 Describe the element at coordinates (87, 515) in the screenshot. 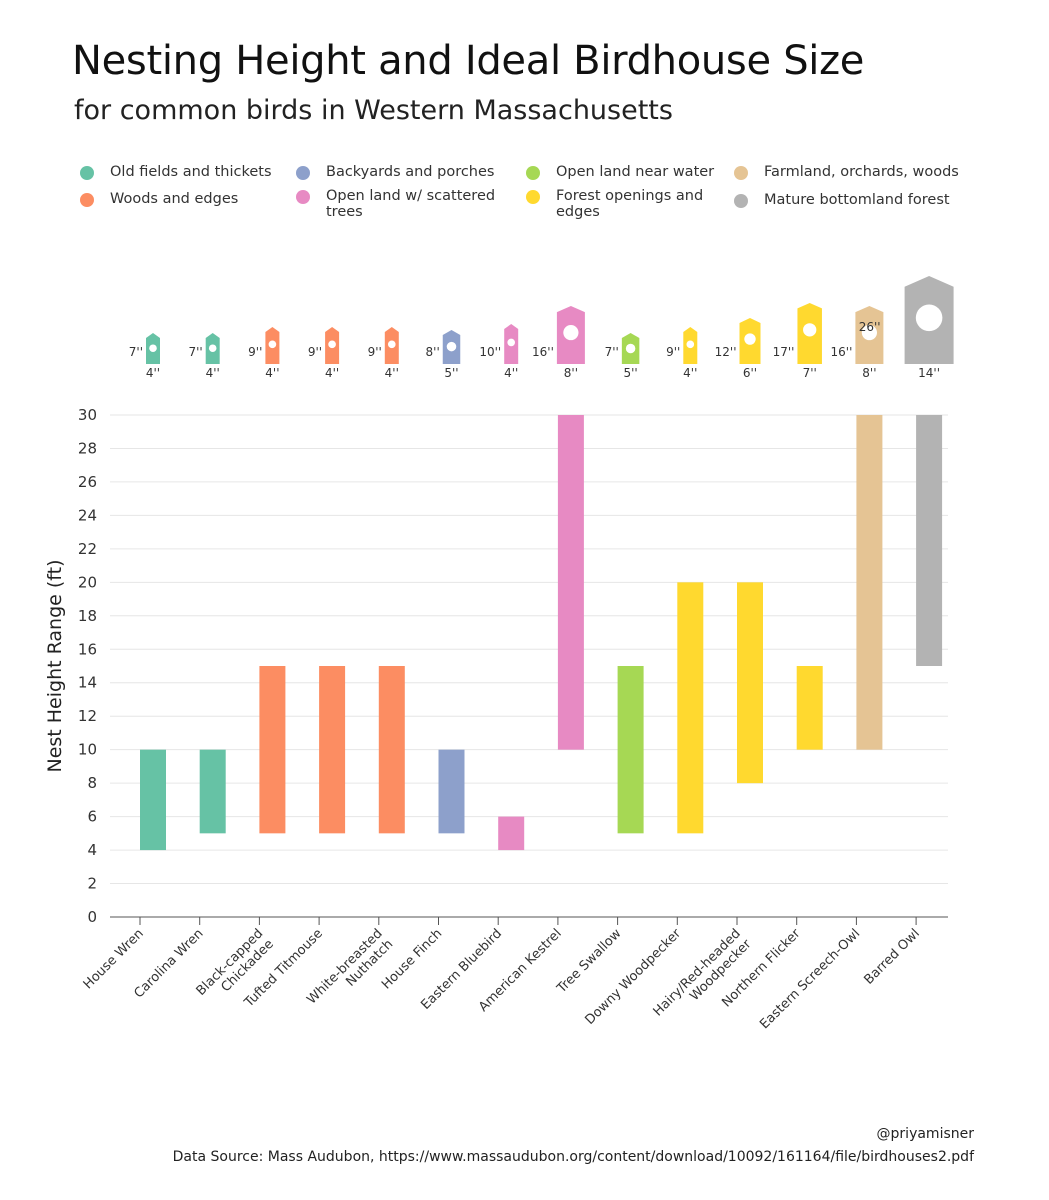

I see `y-tick-label: 24` at that location.